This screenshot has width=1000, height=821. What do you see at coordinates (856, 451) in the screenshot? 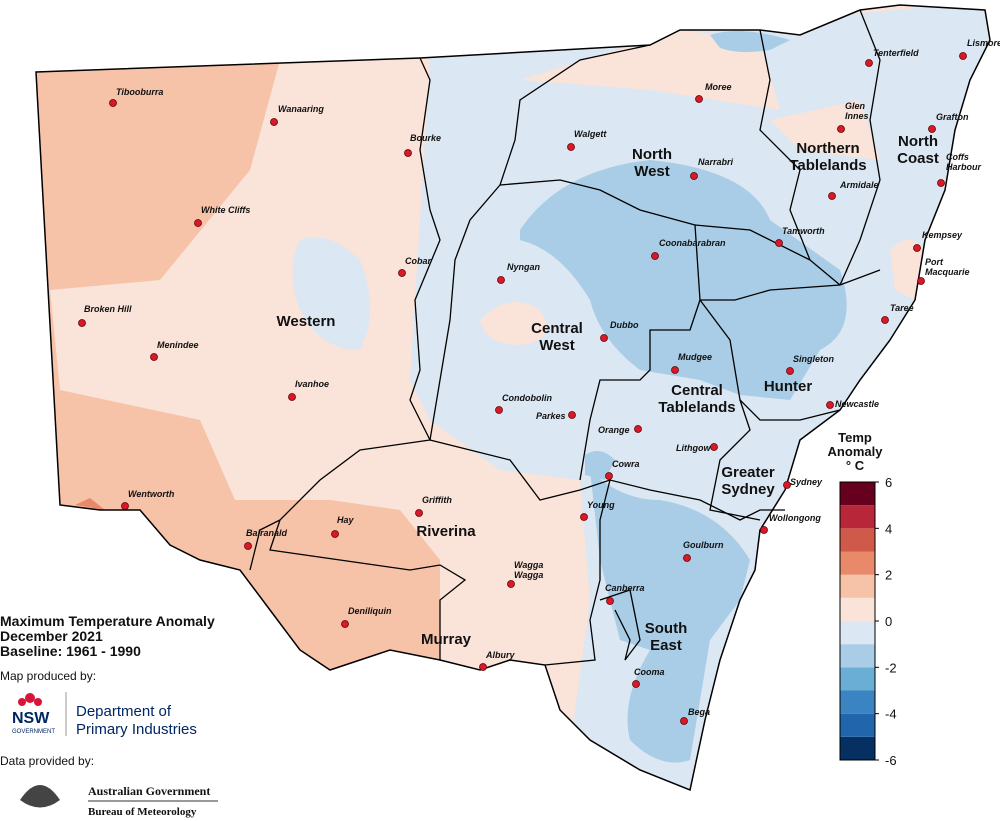
I see `legend-title: Anomaly` at bounding box center [856, 451].